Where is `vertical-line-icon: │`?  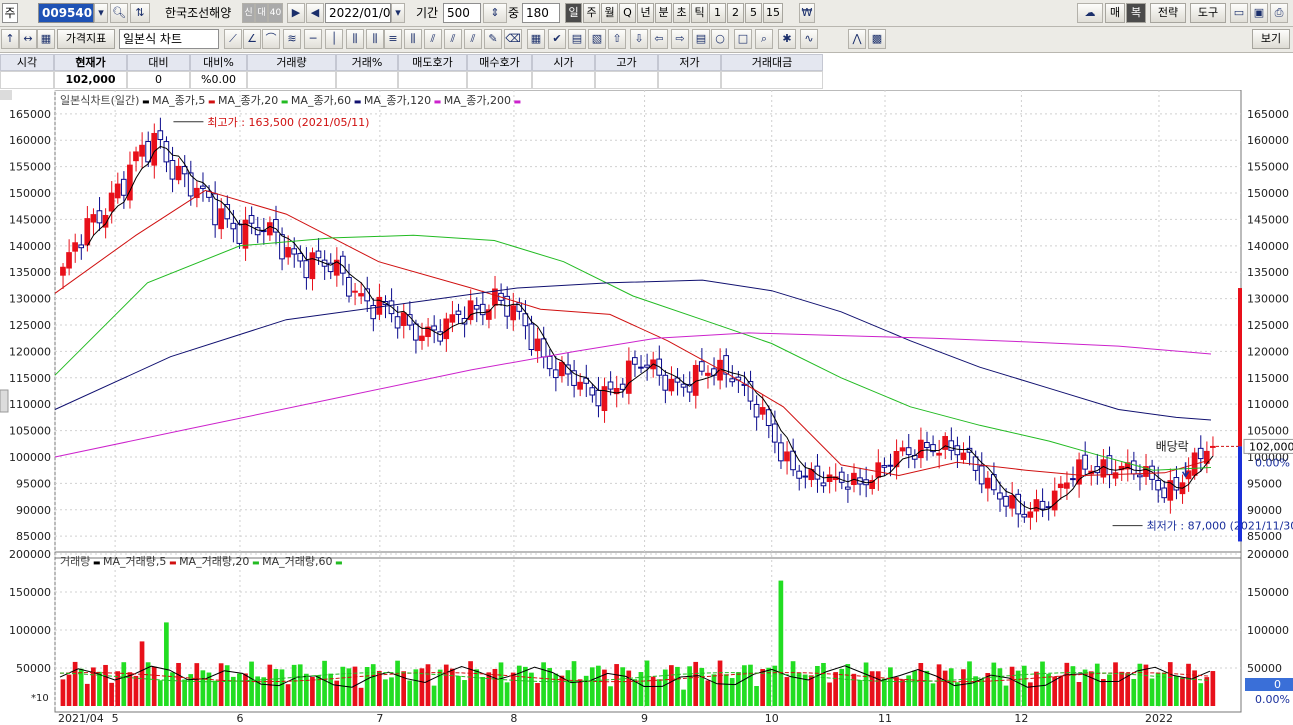 vertical-line-icon: │ is located at coordinates (334, 39).